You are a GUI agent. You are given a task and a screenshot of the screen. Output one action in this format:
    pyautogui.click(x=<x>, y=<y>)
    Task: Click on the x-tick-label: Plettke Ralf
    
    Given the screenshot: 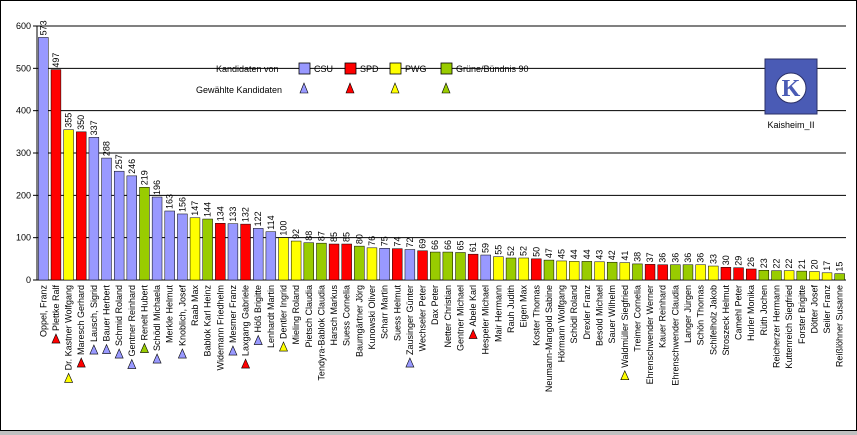 What is the action you would take?
    pyautogui.click(x=56, y=308)
    